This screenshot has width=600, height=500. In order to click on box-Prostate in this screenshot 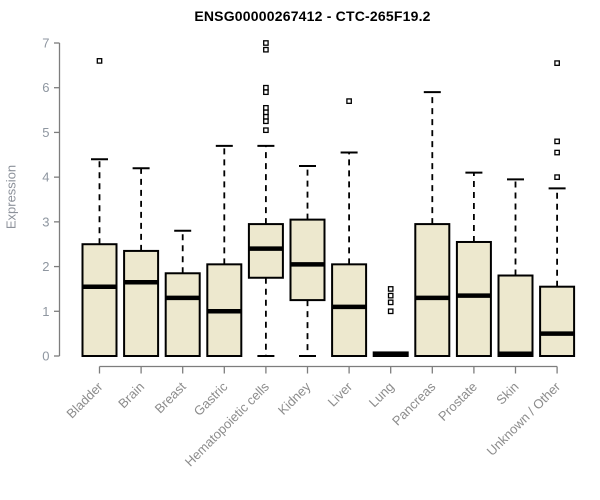, I will do `click(473, 299)`.